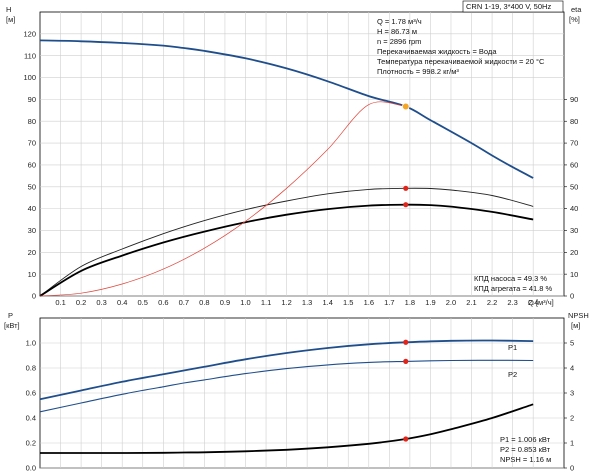 This screenshot has height=474, width=600. Describe the element at coordinates (525, 449) in the screenshot. I see `power-info-line: P2 = 0.853 кВт` at that location.